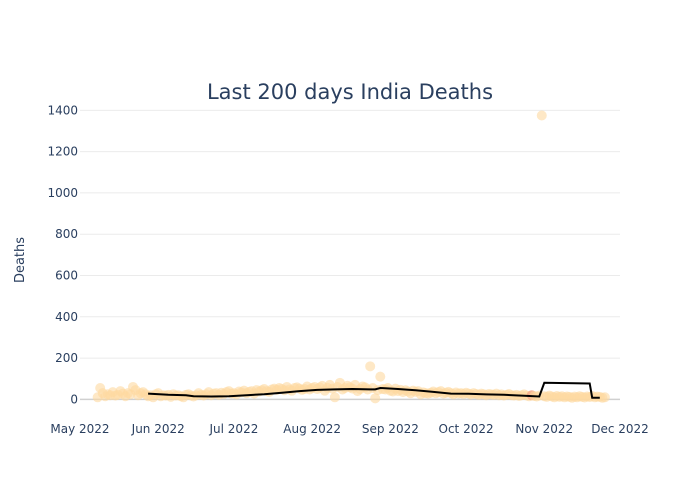 This screenshot has height=500, width=700. Describe the element at coordinates (79, 429) in the screenshot. I see `x-tick-label: May 2022` at that location.